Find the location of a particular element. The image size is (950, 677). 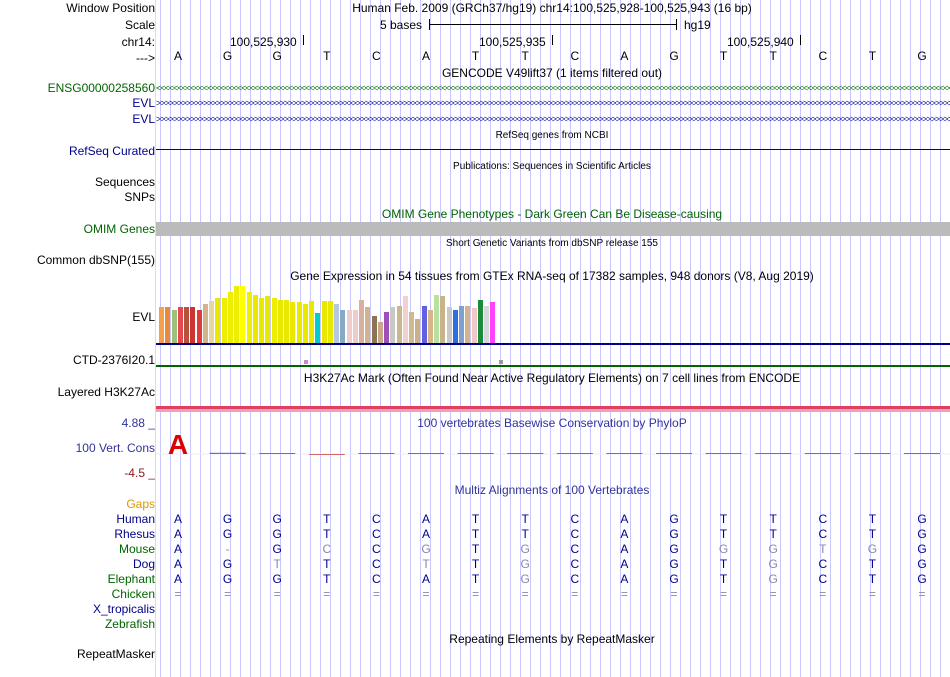

omim-gene-bar is located at coordinates (553, 229).